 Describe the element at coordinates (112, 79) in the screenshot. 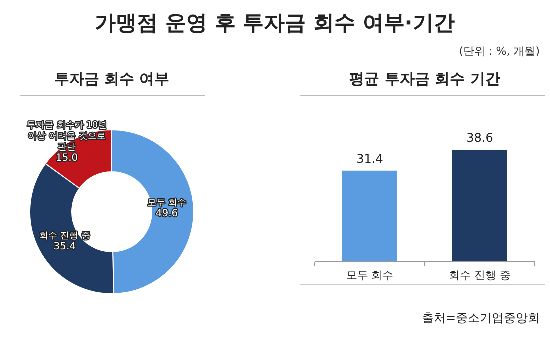

I see `chart-subtitle: 투자금 회수 여부` at that location.